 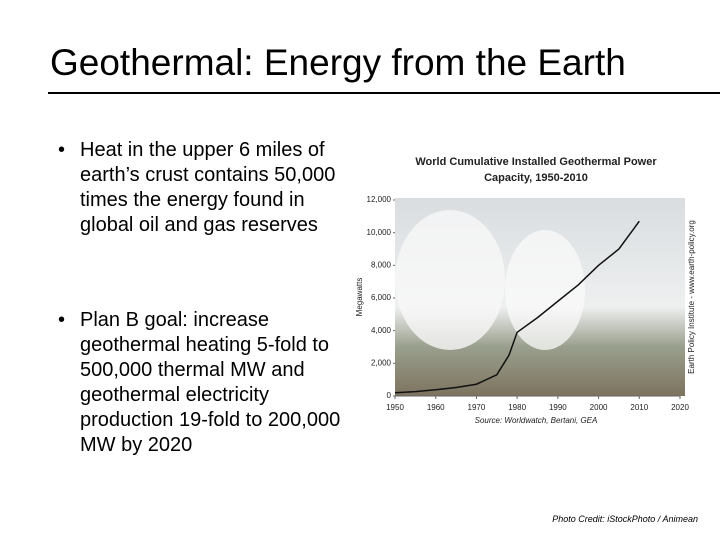 What do you see at coordinates (389, 395) in the screenshot?
I see `y-tick-label: 0` at bounding box center [389, 395].